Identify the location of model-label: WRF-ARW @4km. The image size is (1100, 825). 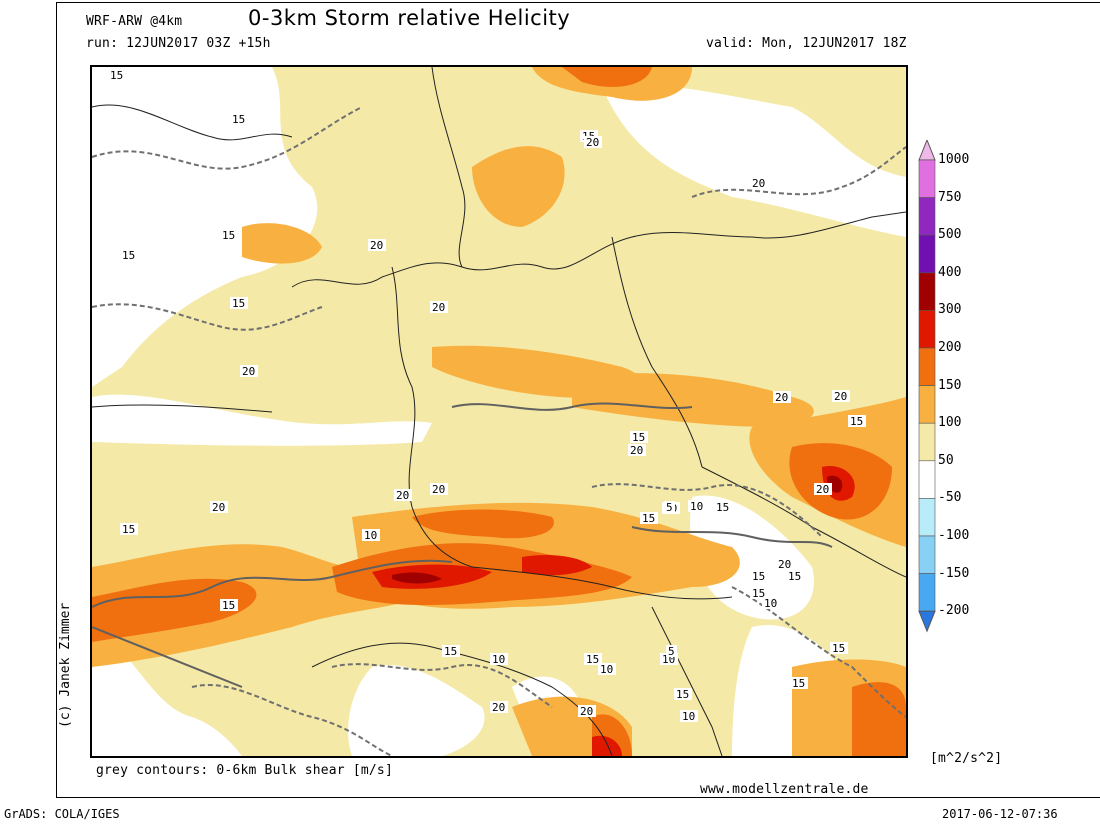
(134, 21).